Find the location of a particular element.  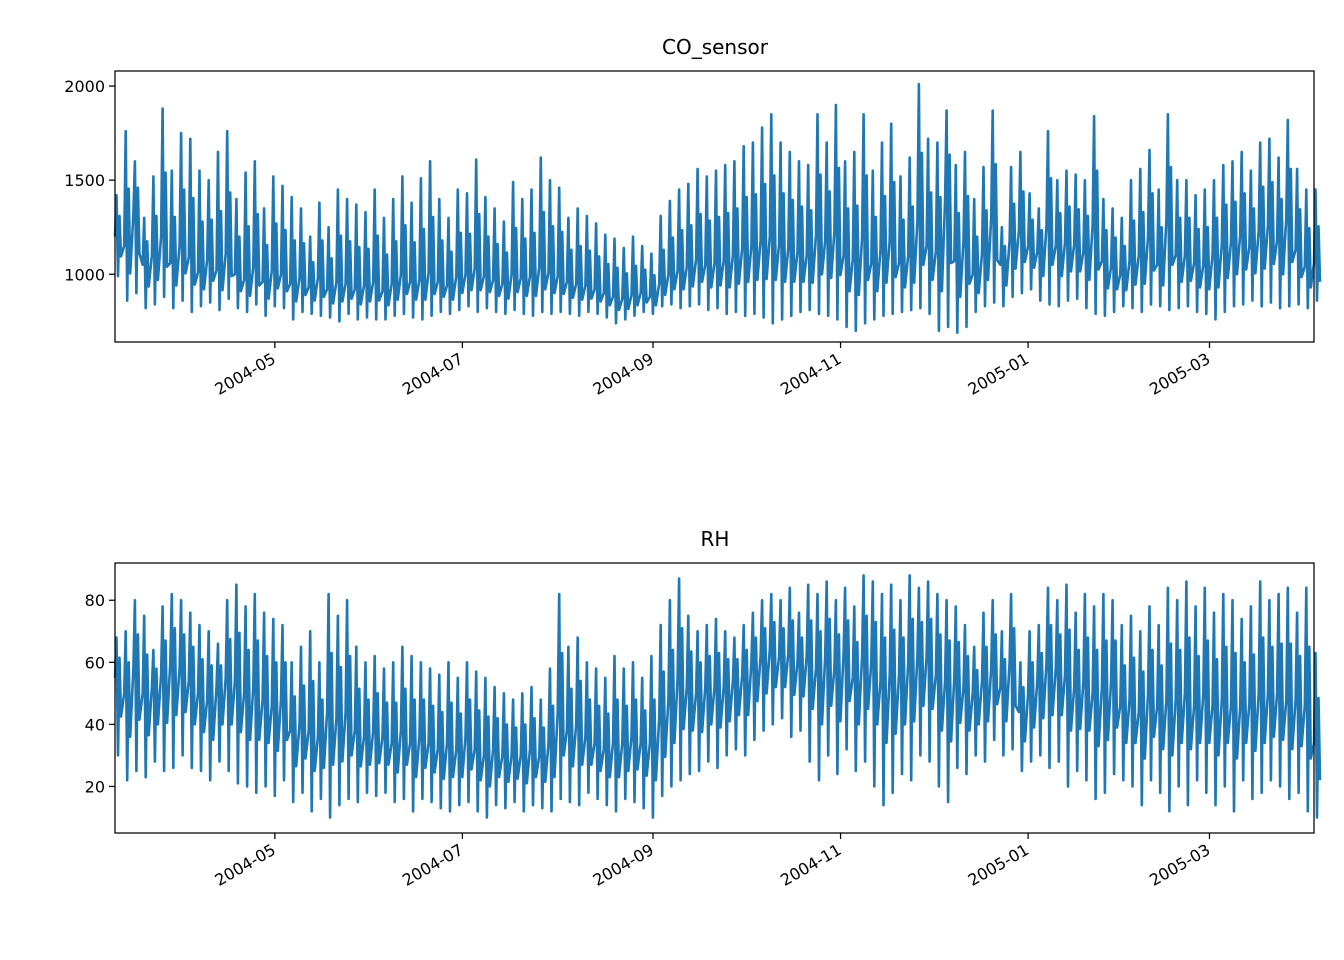

co-sensor-y-tick-label-1: 1500 is located at coordinates (84, 180).